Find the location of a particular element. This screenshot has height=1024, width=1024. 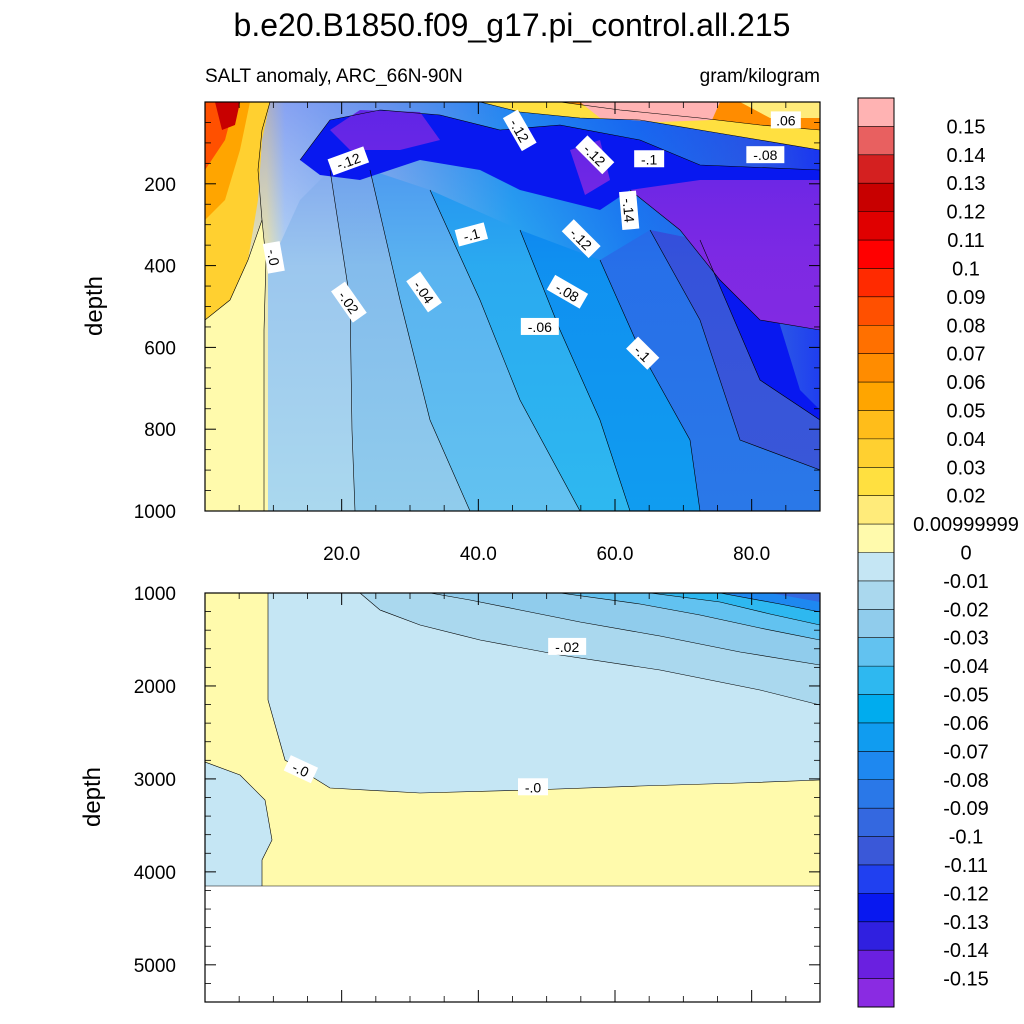

colorbar-label: 0.04 is located at coordinates (966, 440).